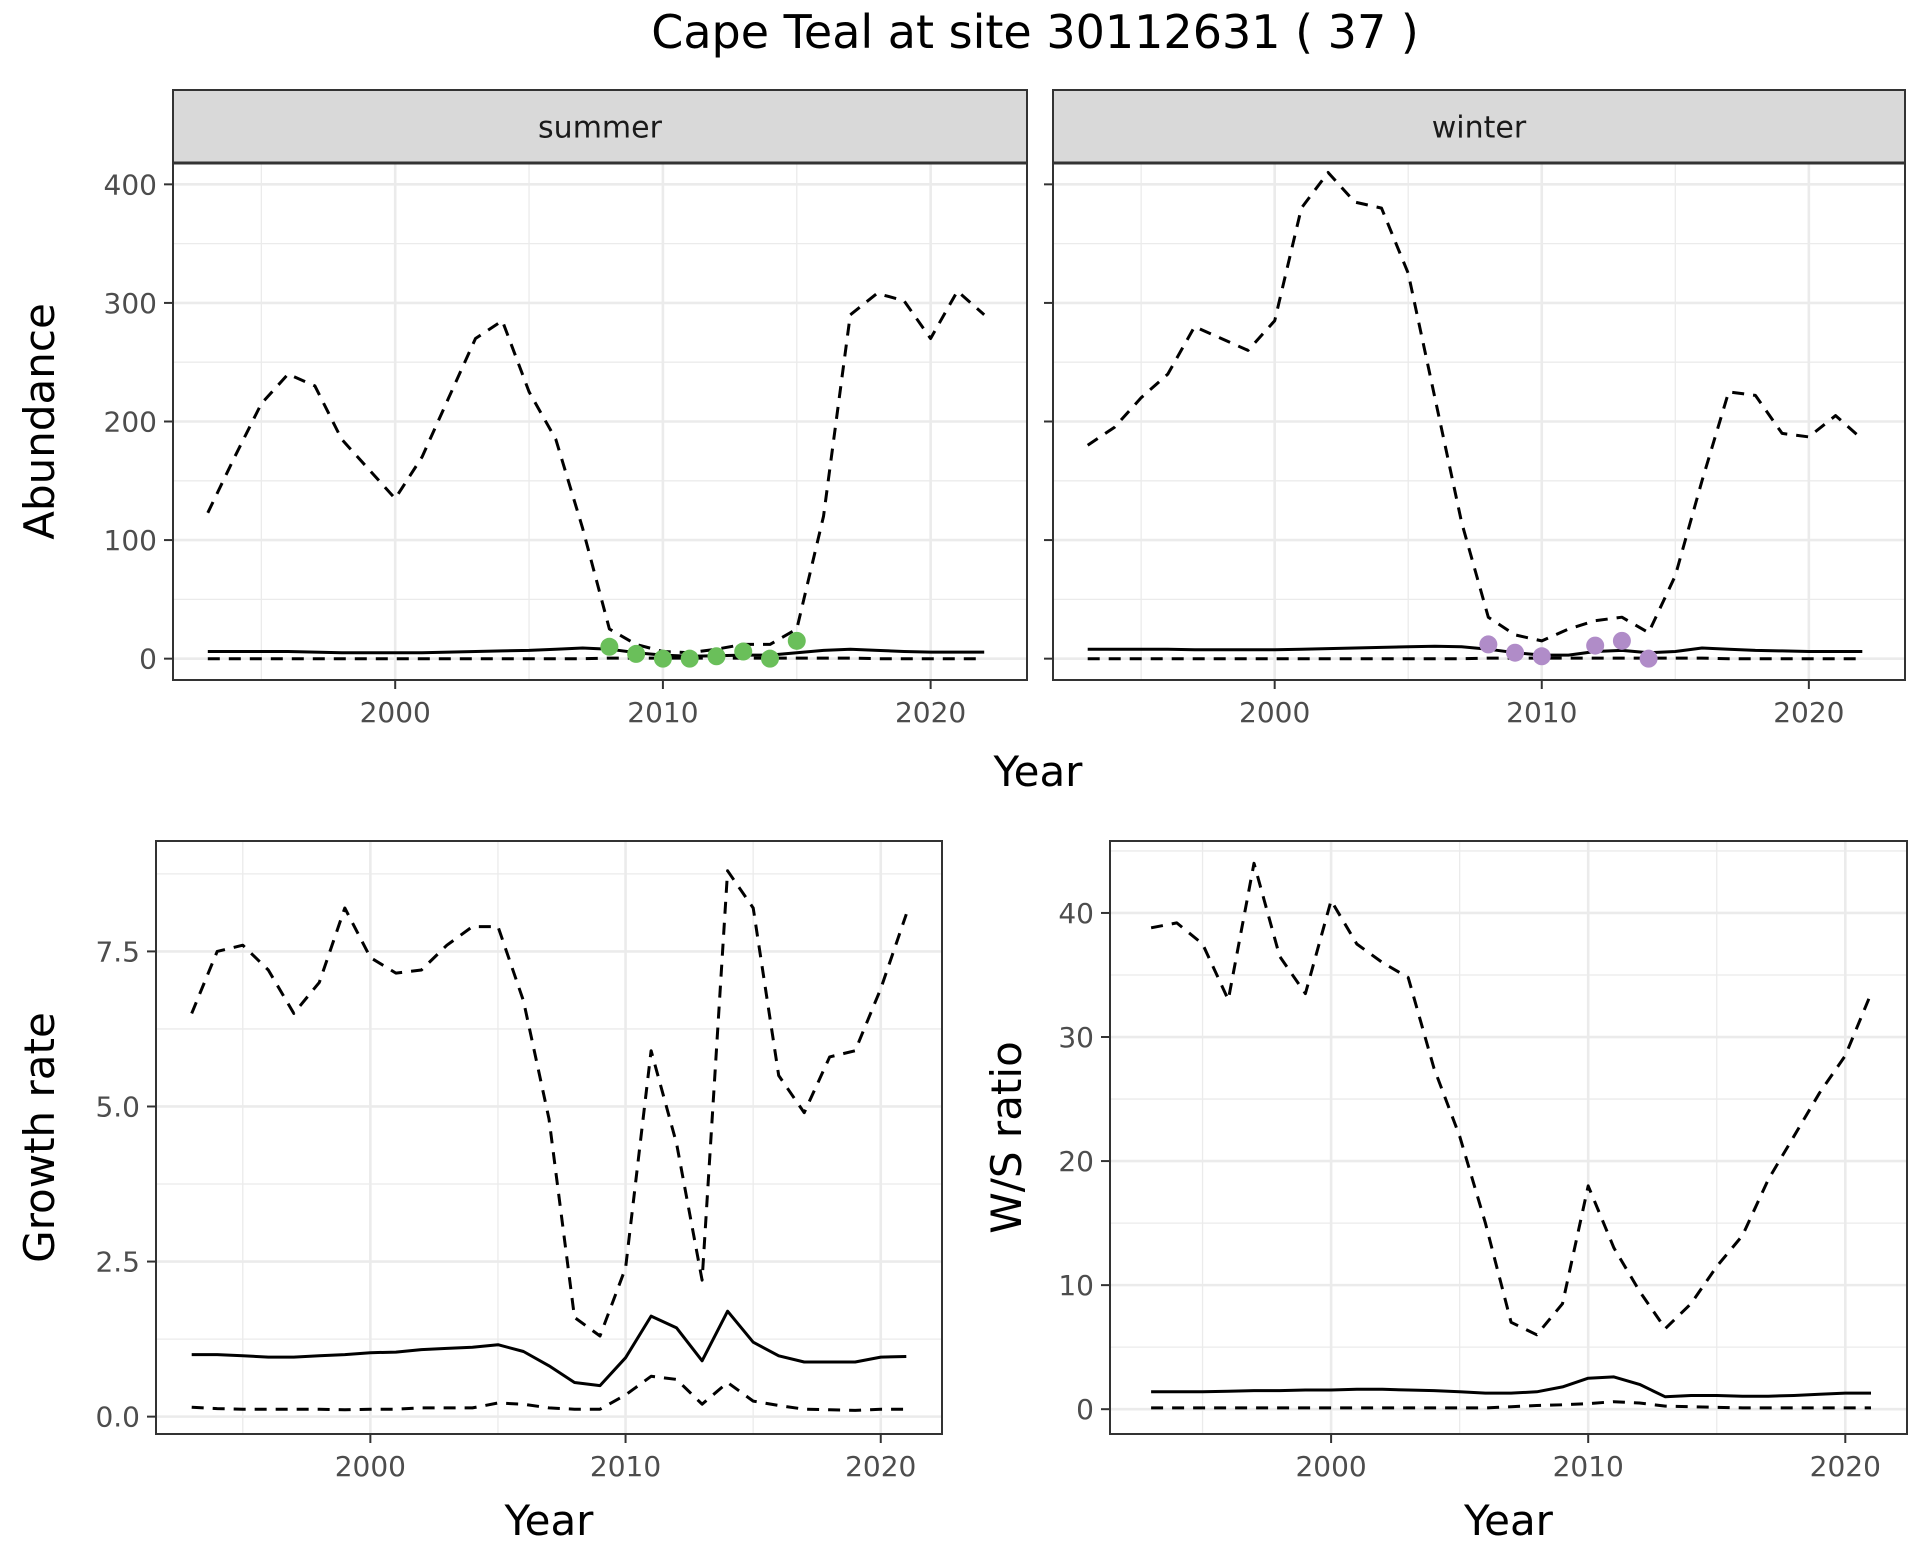 This screenshot has width=1920, height=1560. I want to click on y-tick-label: 10, so click(1076, 1285).